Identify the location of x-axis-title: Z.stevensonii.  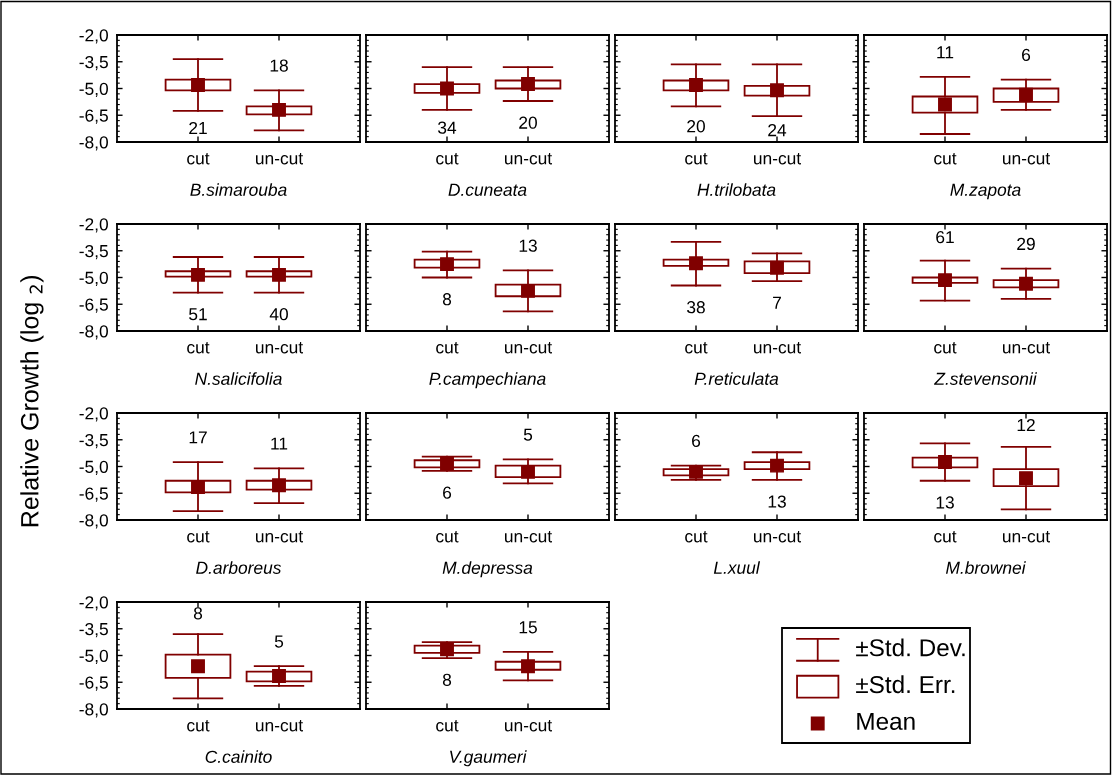
(986, 378).